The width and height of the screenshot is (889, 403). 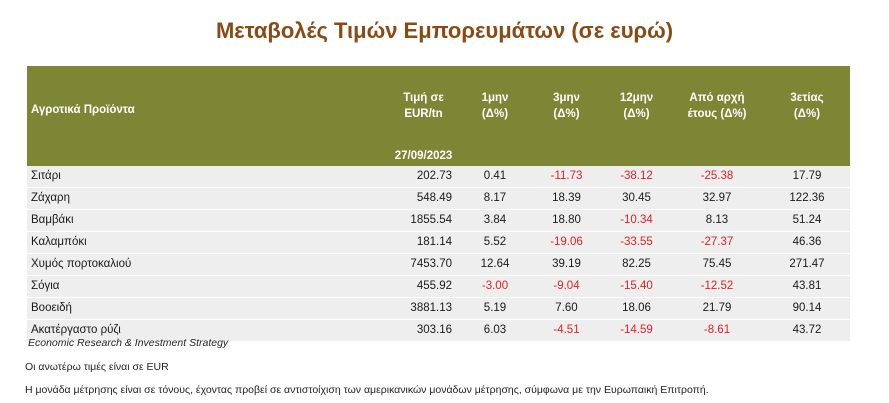 I want to click on cell-ytd: 21.79, so click(x=717, y=308).